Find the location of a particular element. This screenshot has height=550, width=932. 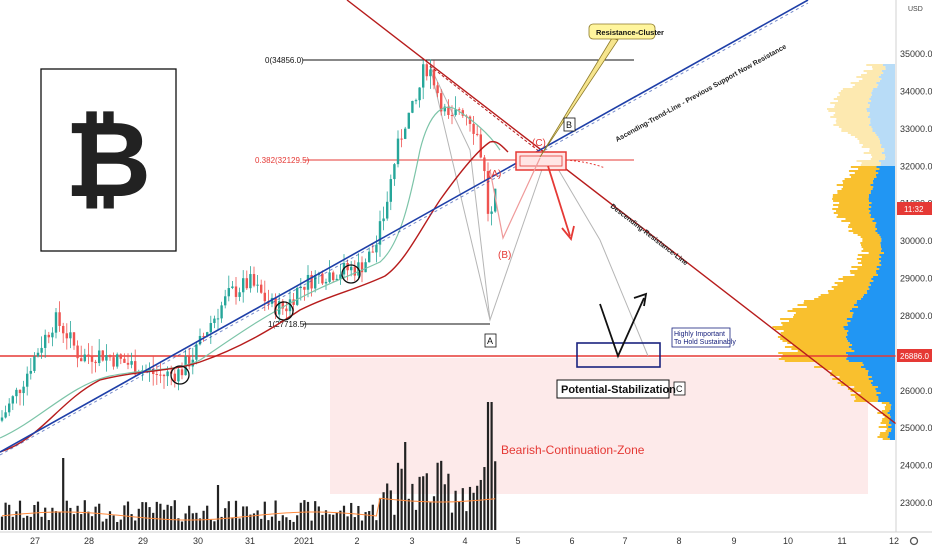

price-tick-label: 33000.0 is located at coordinates (916, 129).